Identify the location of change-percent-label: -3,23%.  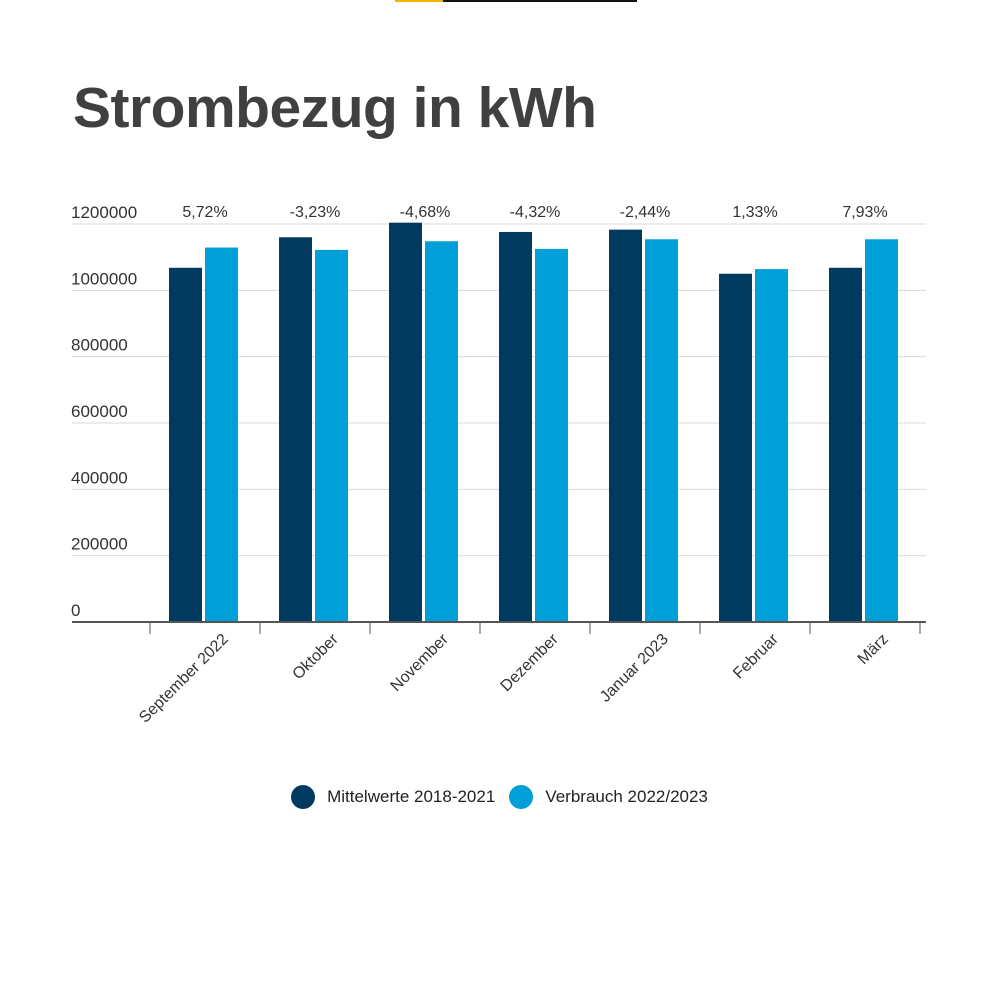
(315, 212).